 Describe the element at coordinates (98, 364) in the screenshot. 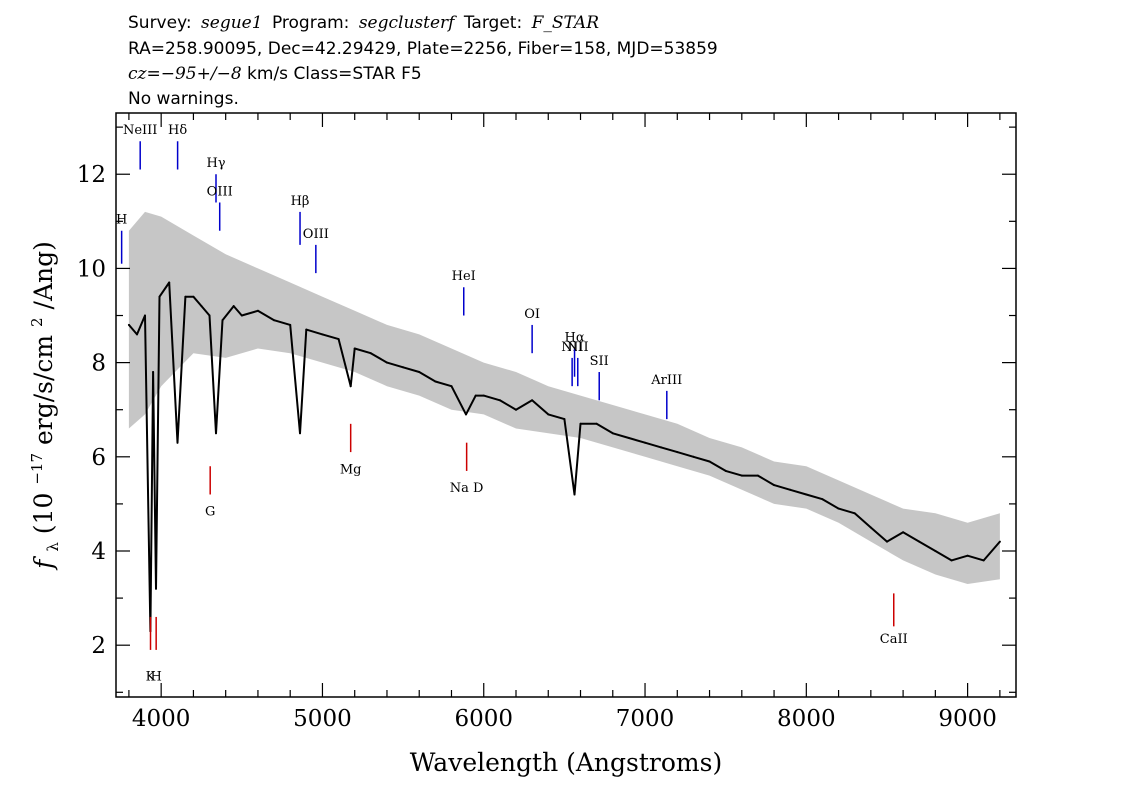

I see `y-tick-label: 8` at that location.